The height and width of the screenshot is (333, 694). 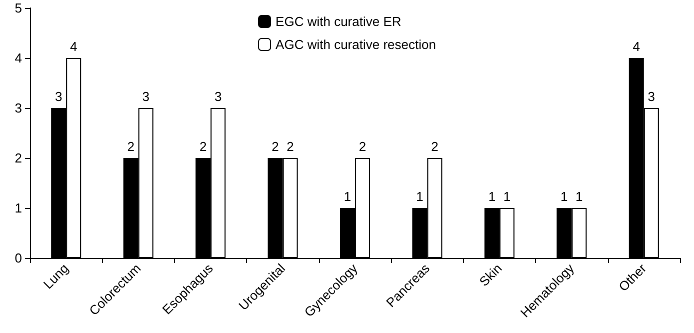 What do you see at coordinates (356, 44) in the screenshot?
I see `legend-label: AGC with curative resection` at bounding box center [356, 44].